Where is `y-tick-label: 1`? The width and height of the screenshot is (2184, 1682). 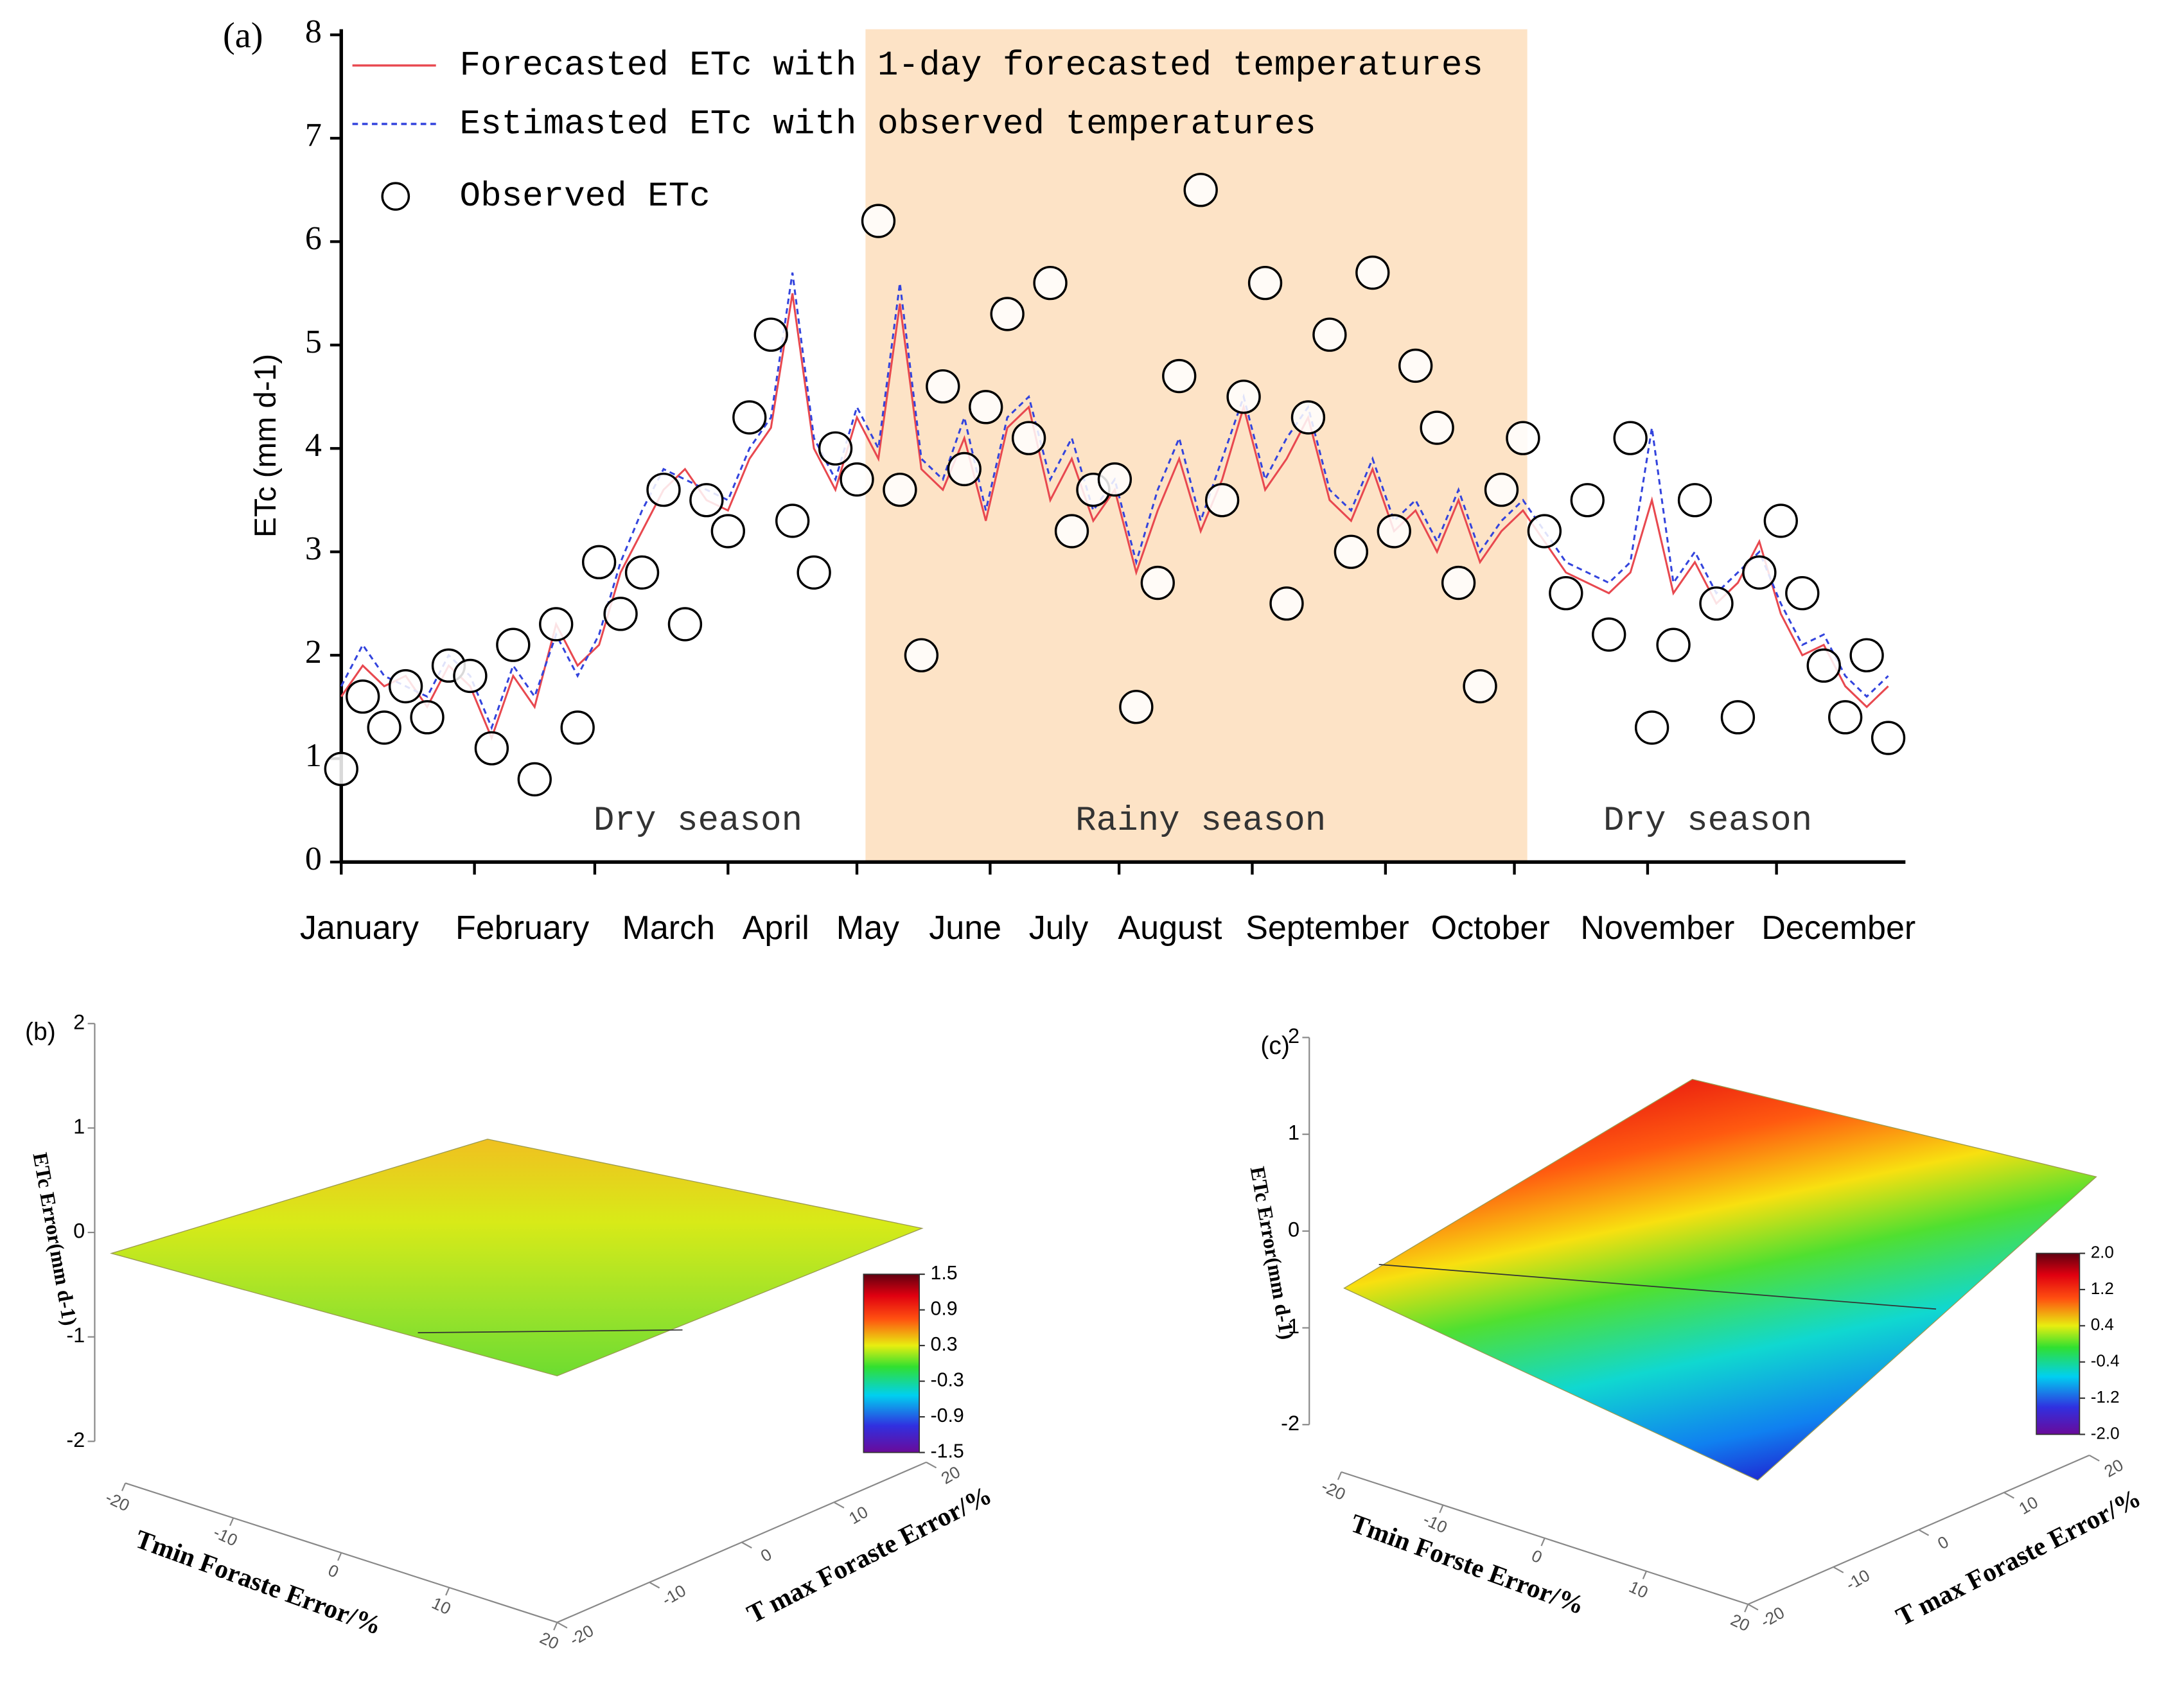 y-tick-label: 1 is located at coordinates (313, 755).